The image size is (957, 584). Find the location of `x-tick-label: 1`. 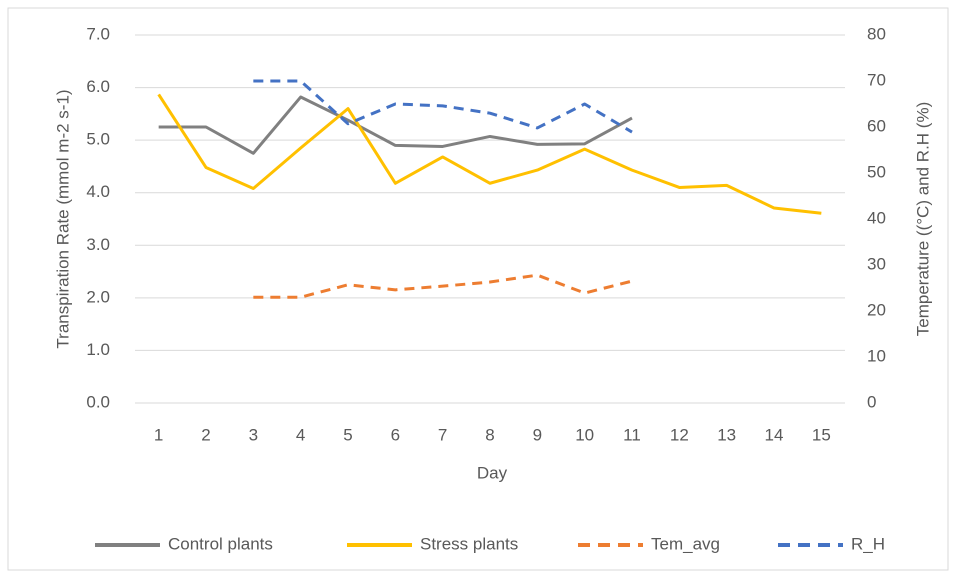

x-tick-label: 1 is located at coordinates (158, 434).